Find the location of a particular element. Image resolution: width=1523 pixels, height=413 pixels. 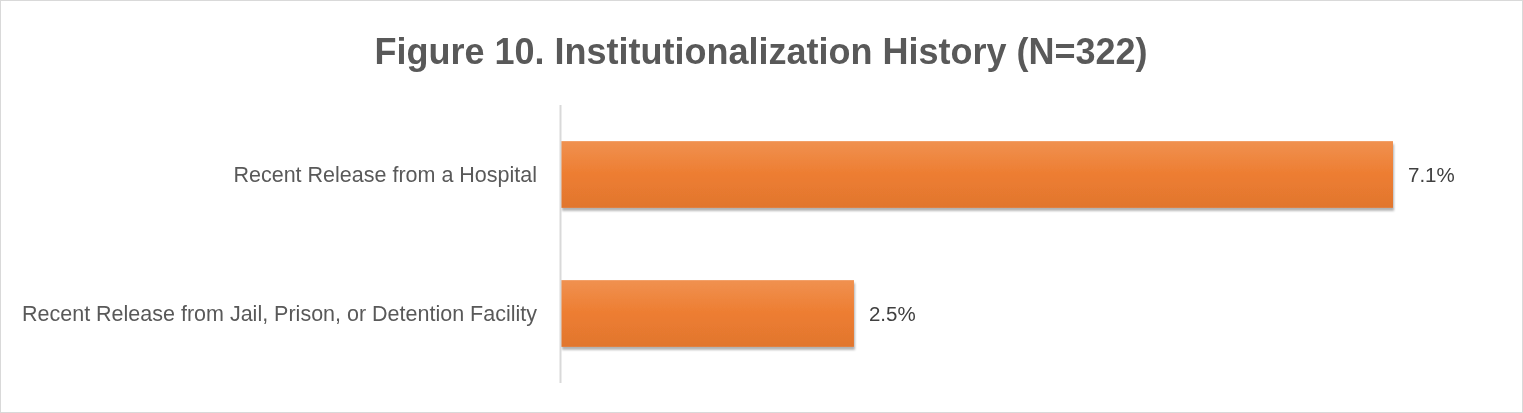

data-label: 7.1% is located at coordinates (1431, 174).